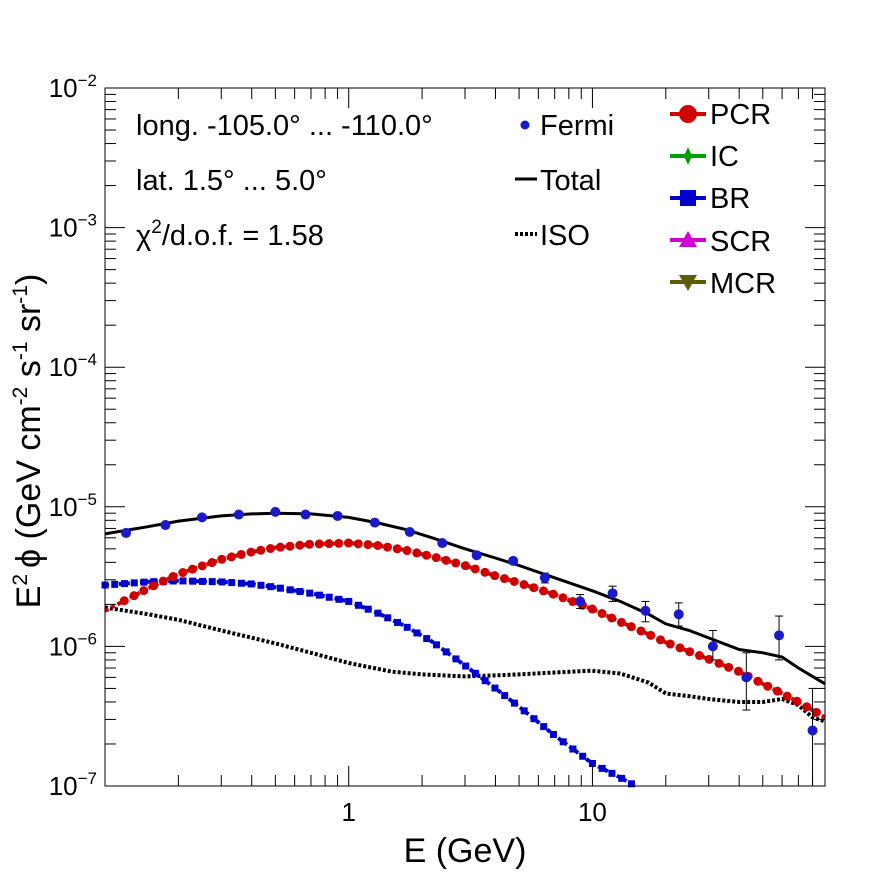  I want to click on legend-iso: ISO, so click(552, 236).